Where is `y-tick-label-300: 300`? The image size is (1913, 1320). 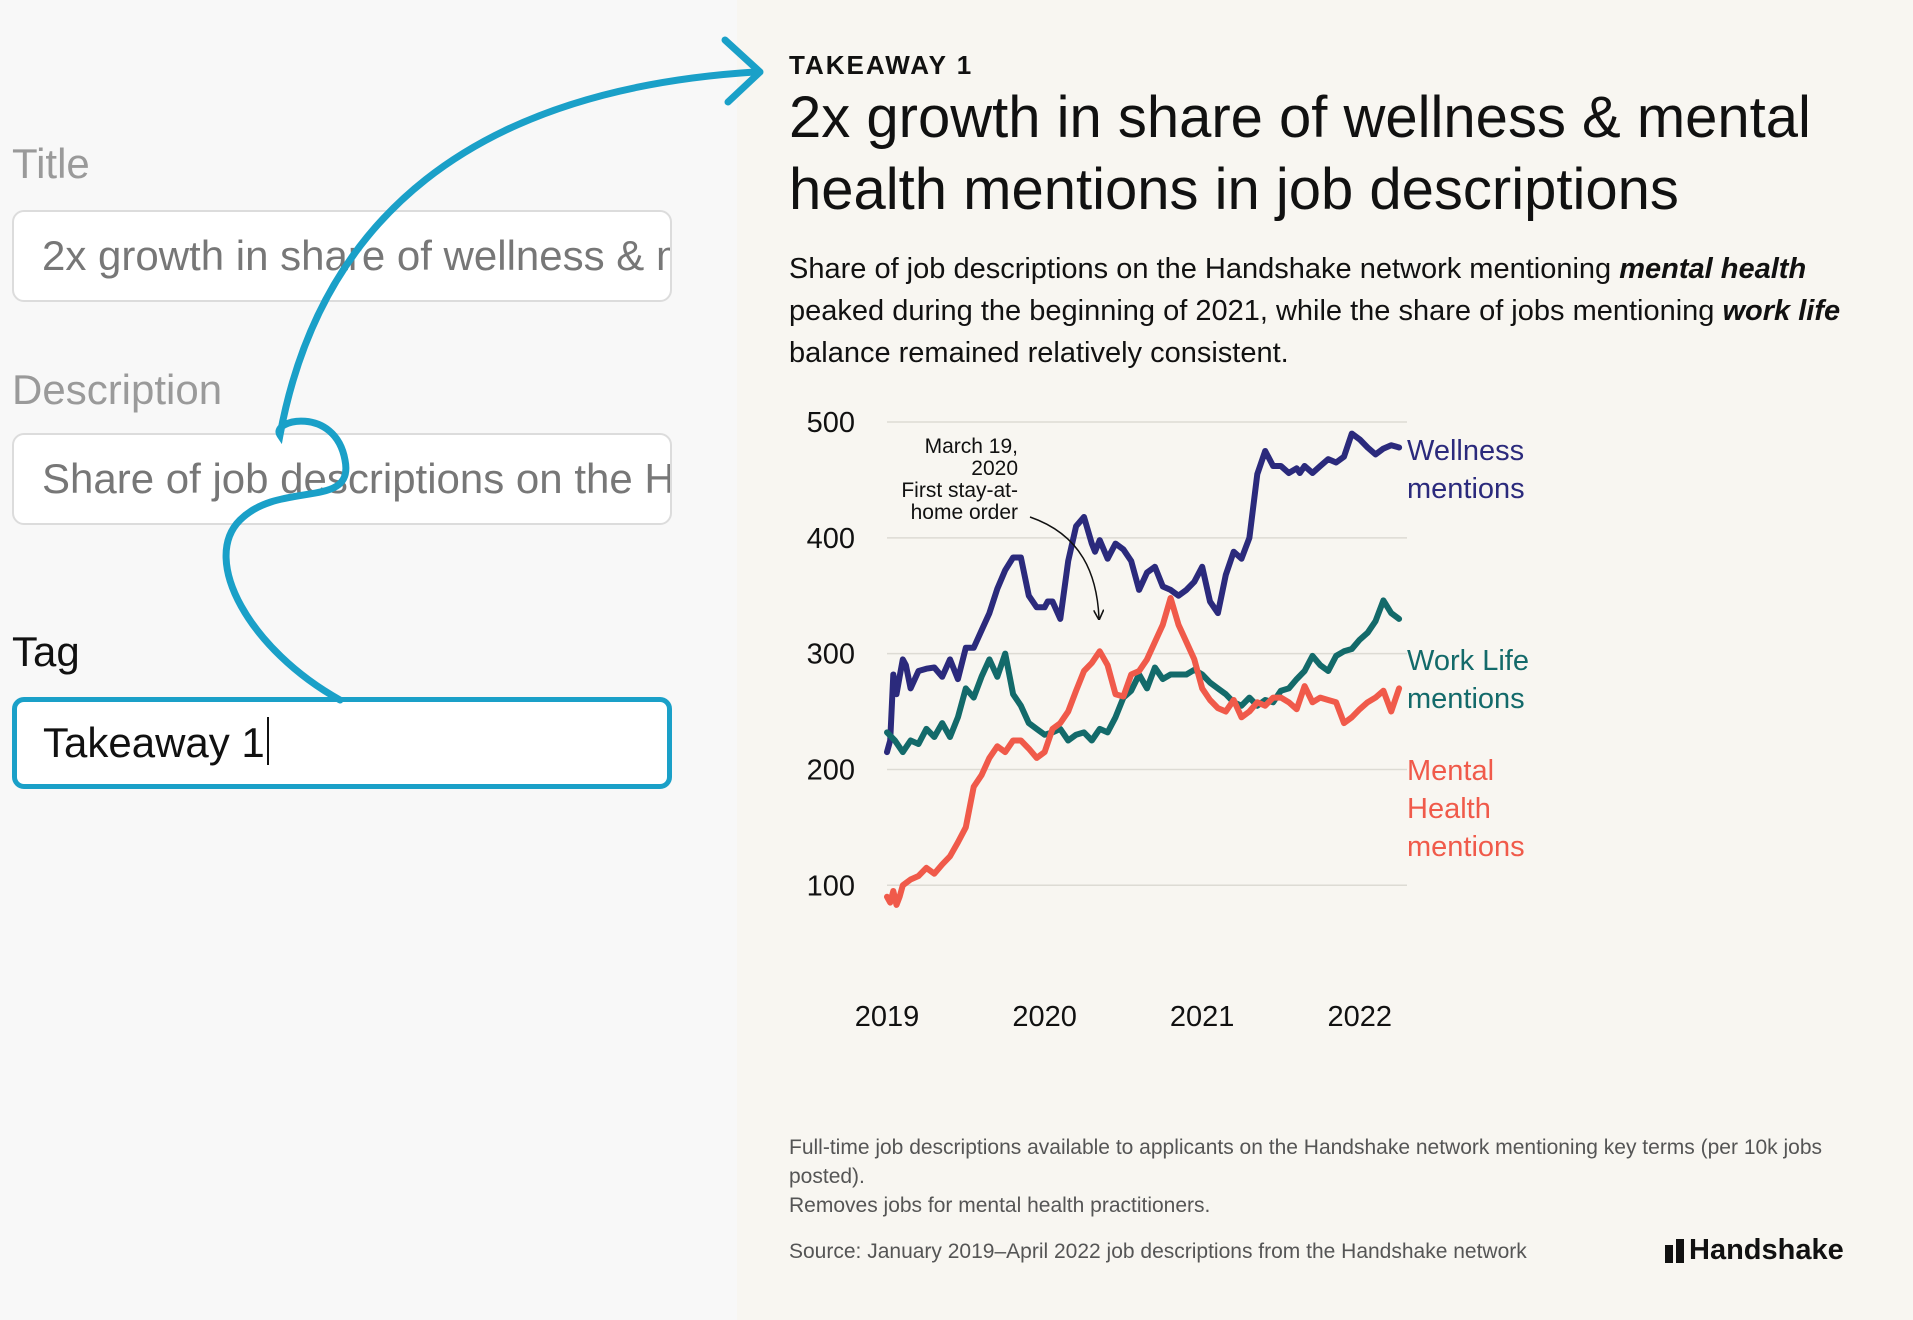
y-tick-label-300: 300 is located at coordinates (831, 655).